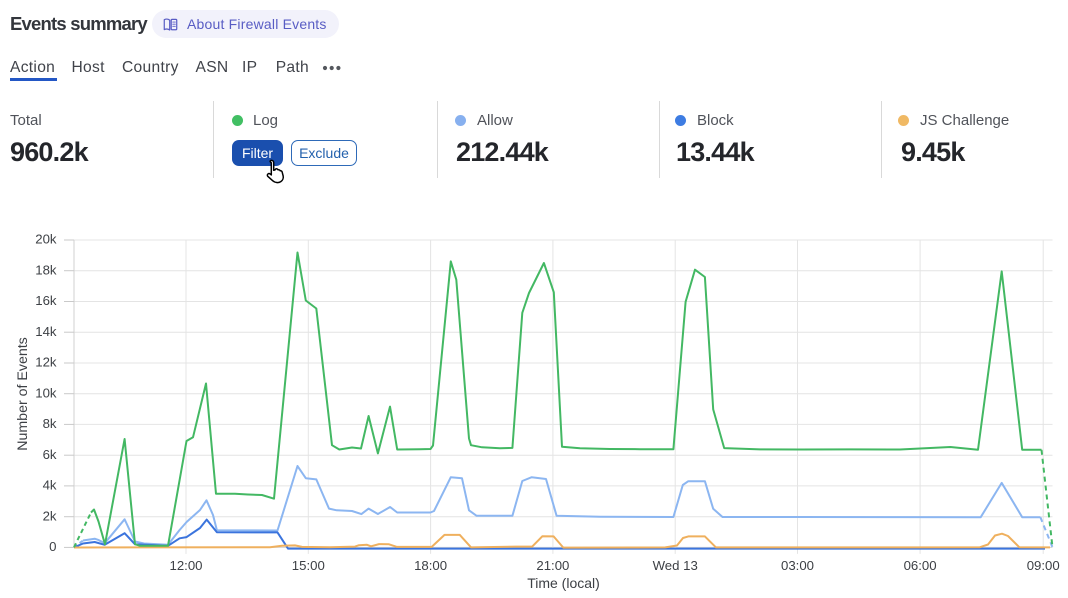 Image resolution: width=1068 pixels, height=598 pixels. Describe the element at coordinates (552, 565) in the screenshot. I see `svg-text: 21:00` at that location.